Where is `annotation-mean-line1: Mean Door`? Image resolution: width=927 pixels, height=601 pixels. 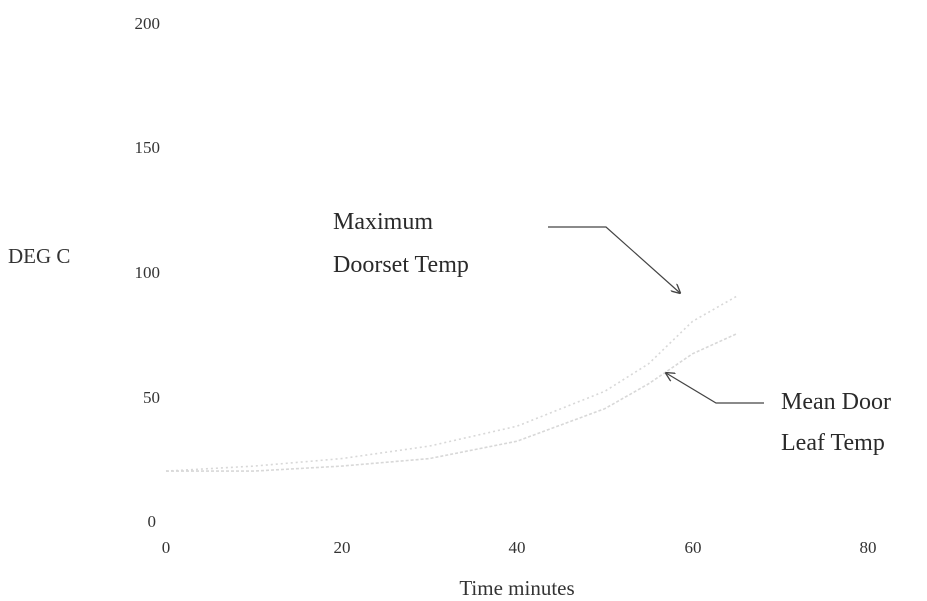
annotation-mean-line1: Mean Door is located at coordinates (836, 402).